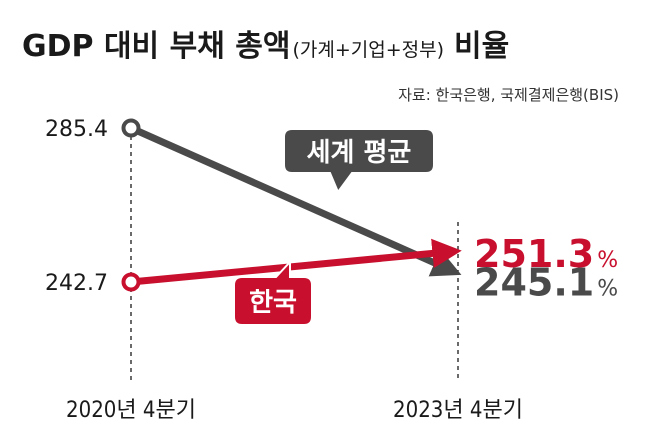 The width and height of the screenshot is (647, 447). Describe the element at coordinates (607, 260) in the screenshot. I see `value-korea-end-unit: %` at that location.